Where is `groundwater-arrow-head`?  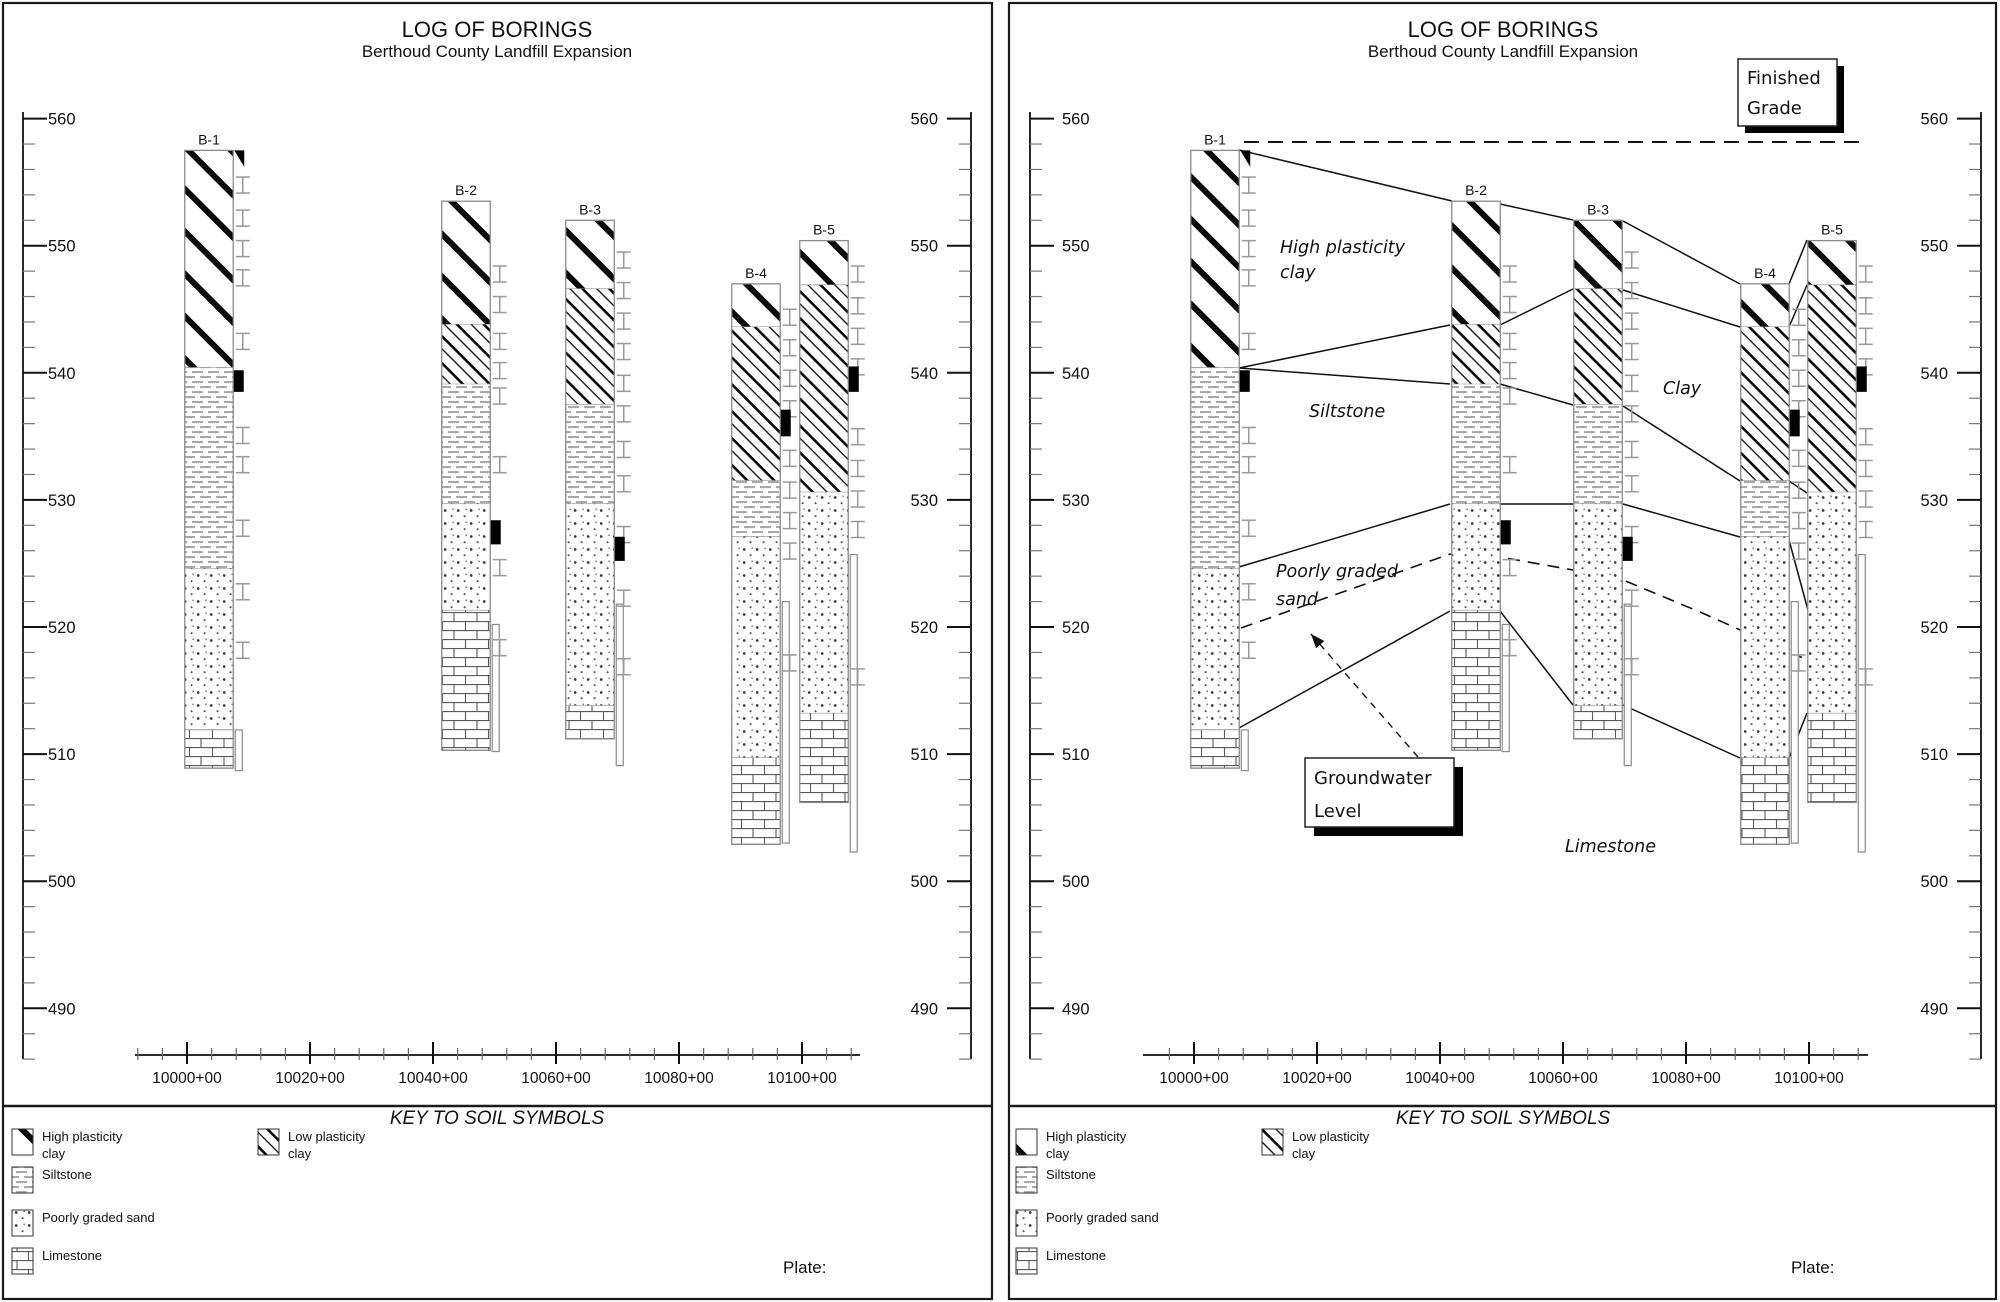
groundwater-arrow-head is located at coordinates (1318, 641).